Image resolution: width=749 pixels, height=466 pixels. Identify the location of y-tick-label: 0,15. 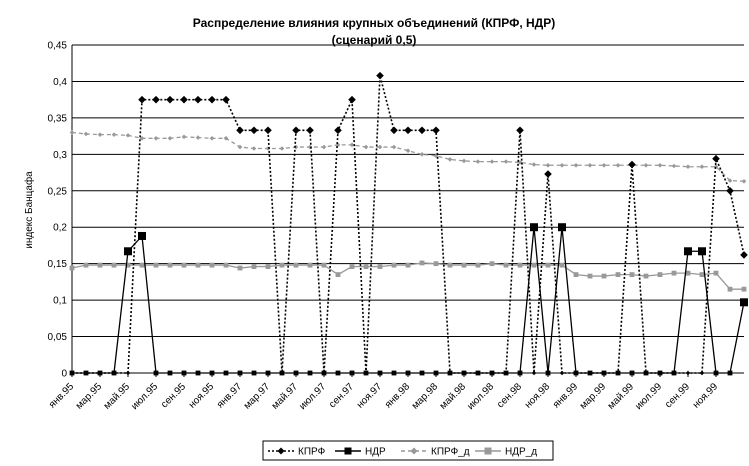
(58, 264).